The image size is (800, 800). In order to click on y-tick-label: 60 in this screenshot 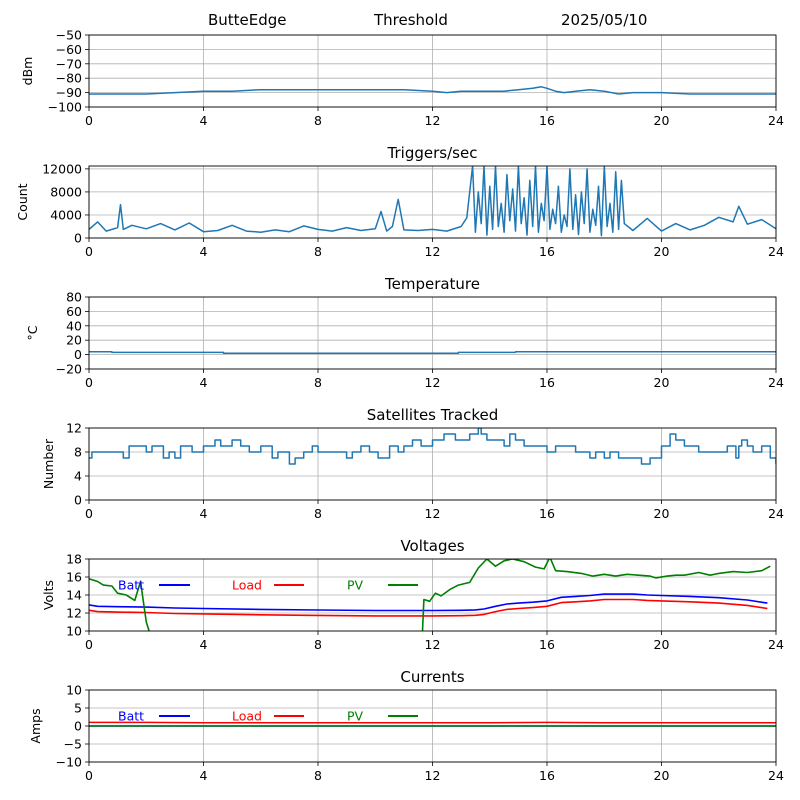, I will do `click(74, 311)`.